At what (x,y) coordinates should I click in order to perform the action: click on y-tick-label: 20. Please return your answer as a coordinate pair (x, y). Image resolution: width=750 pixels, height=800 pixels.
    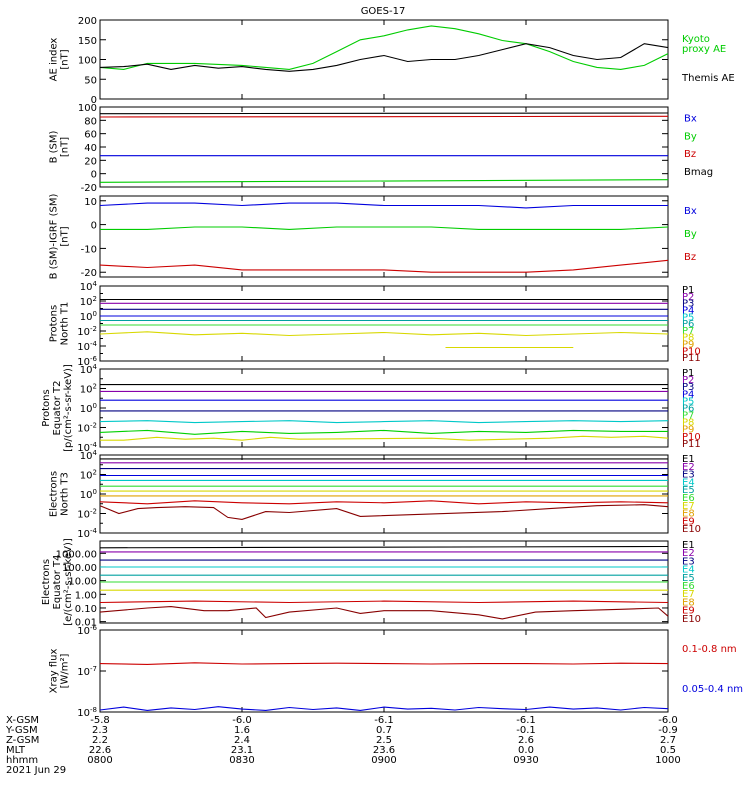
    Looking at the image, I should click on (90, 161).